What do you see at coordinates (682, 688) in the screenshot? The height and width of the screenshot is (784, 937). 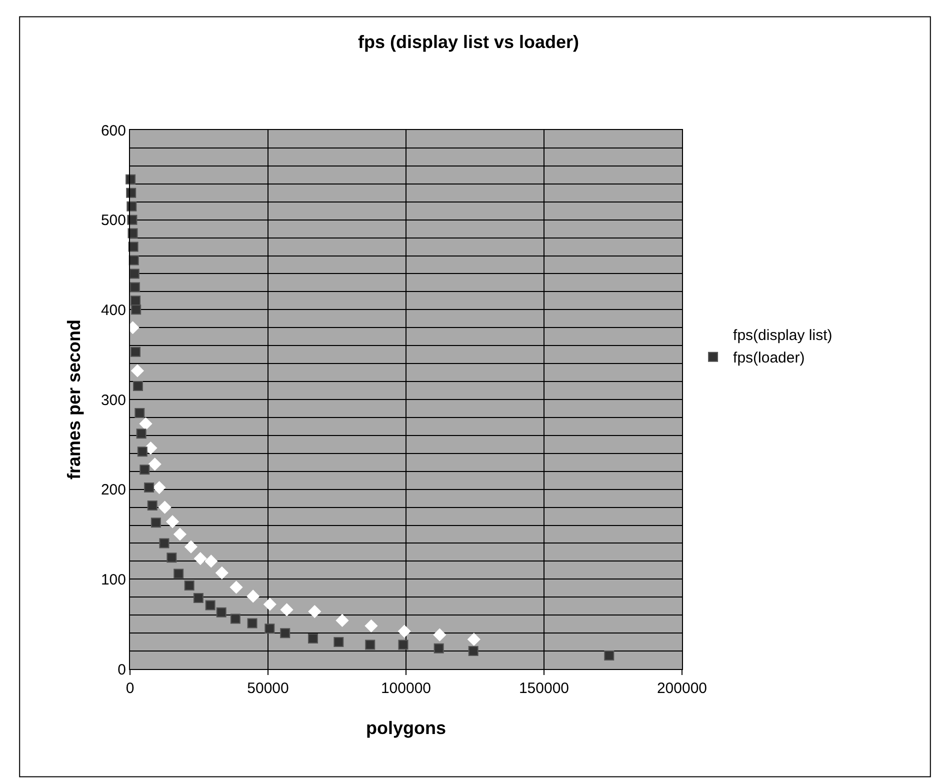 I see `x-tick-label: 200000` at bounding box center [682, 688].